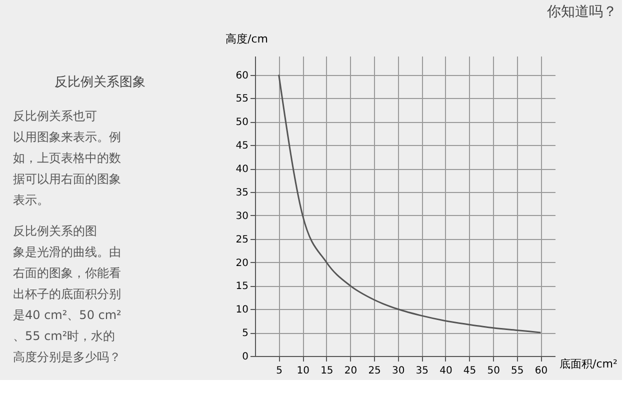 The width and height of the screenshot is (641, 405). Describe the element at coordinates (242, 169) in the screenshot. I see `y-tick-label: 40` at that location.